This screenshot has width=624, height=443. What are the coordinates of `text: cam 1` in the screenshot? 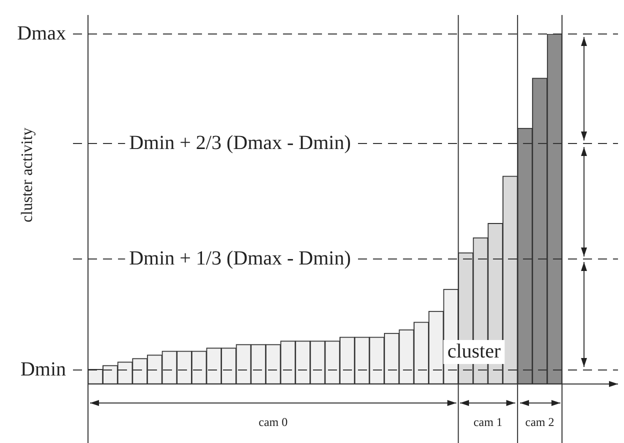 It's located at (487, 422).